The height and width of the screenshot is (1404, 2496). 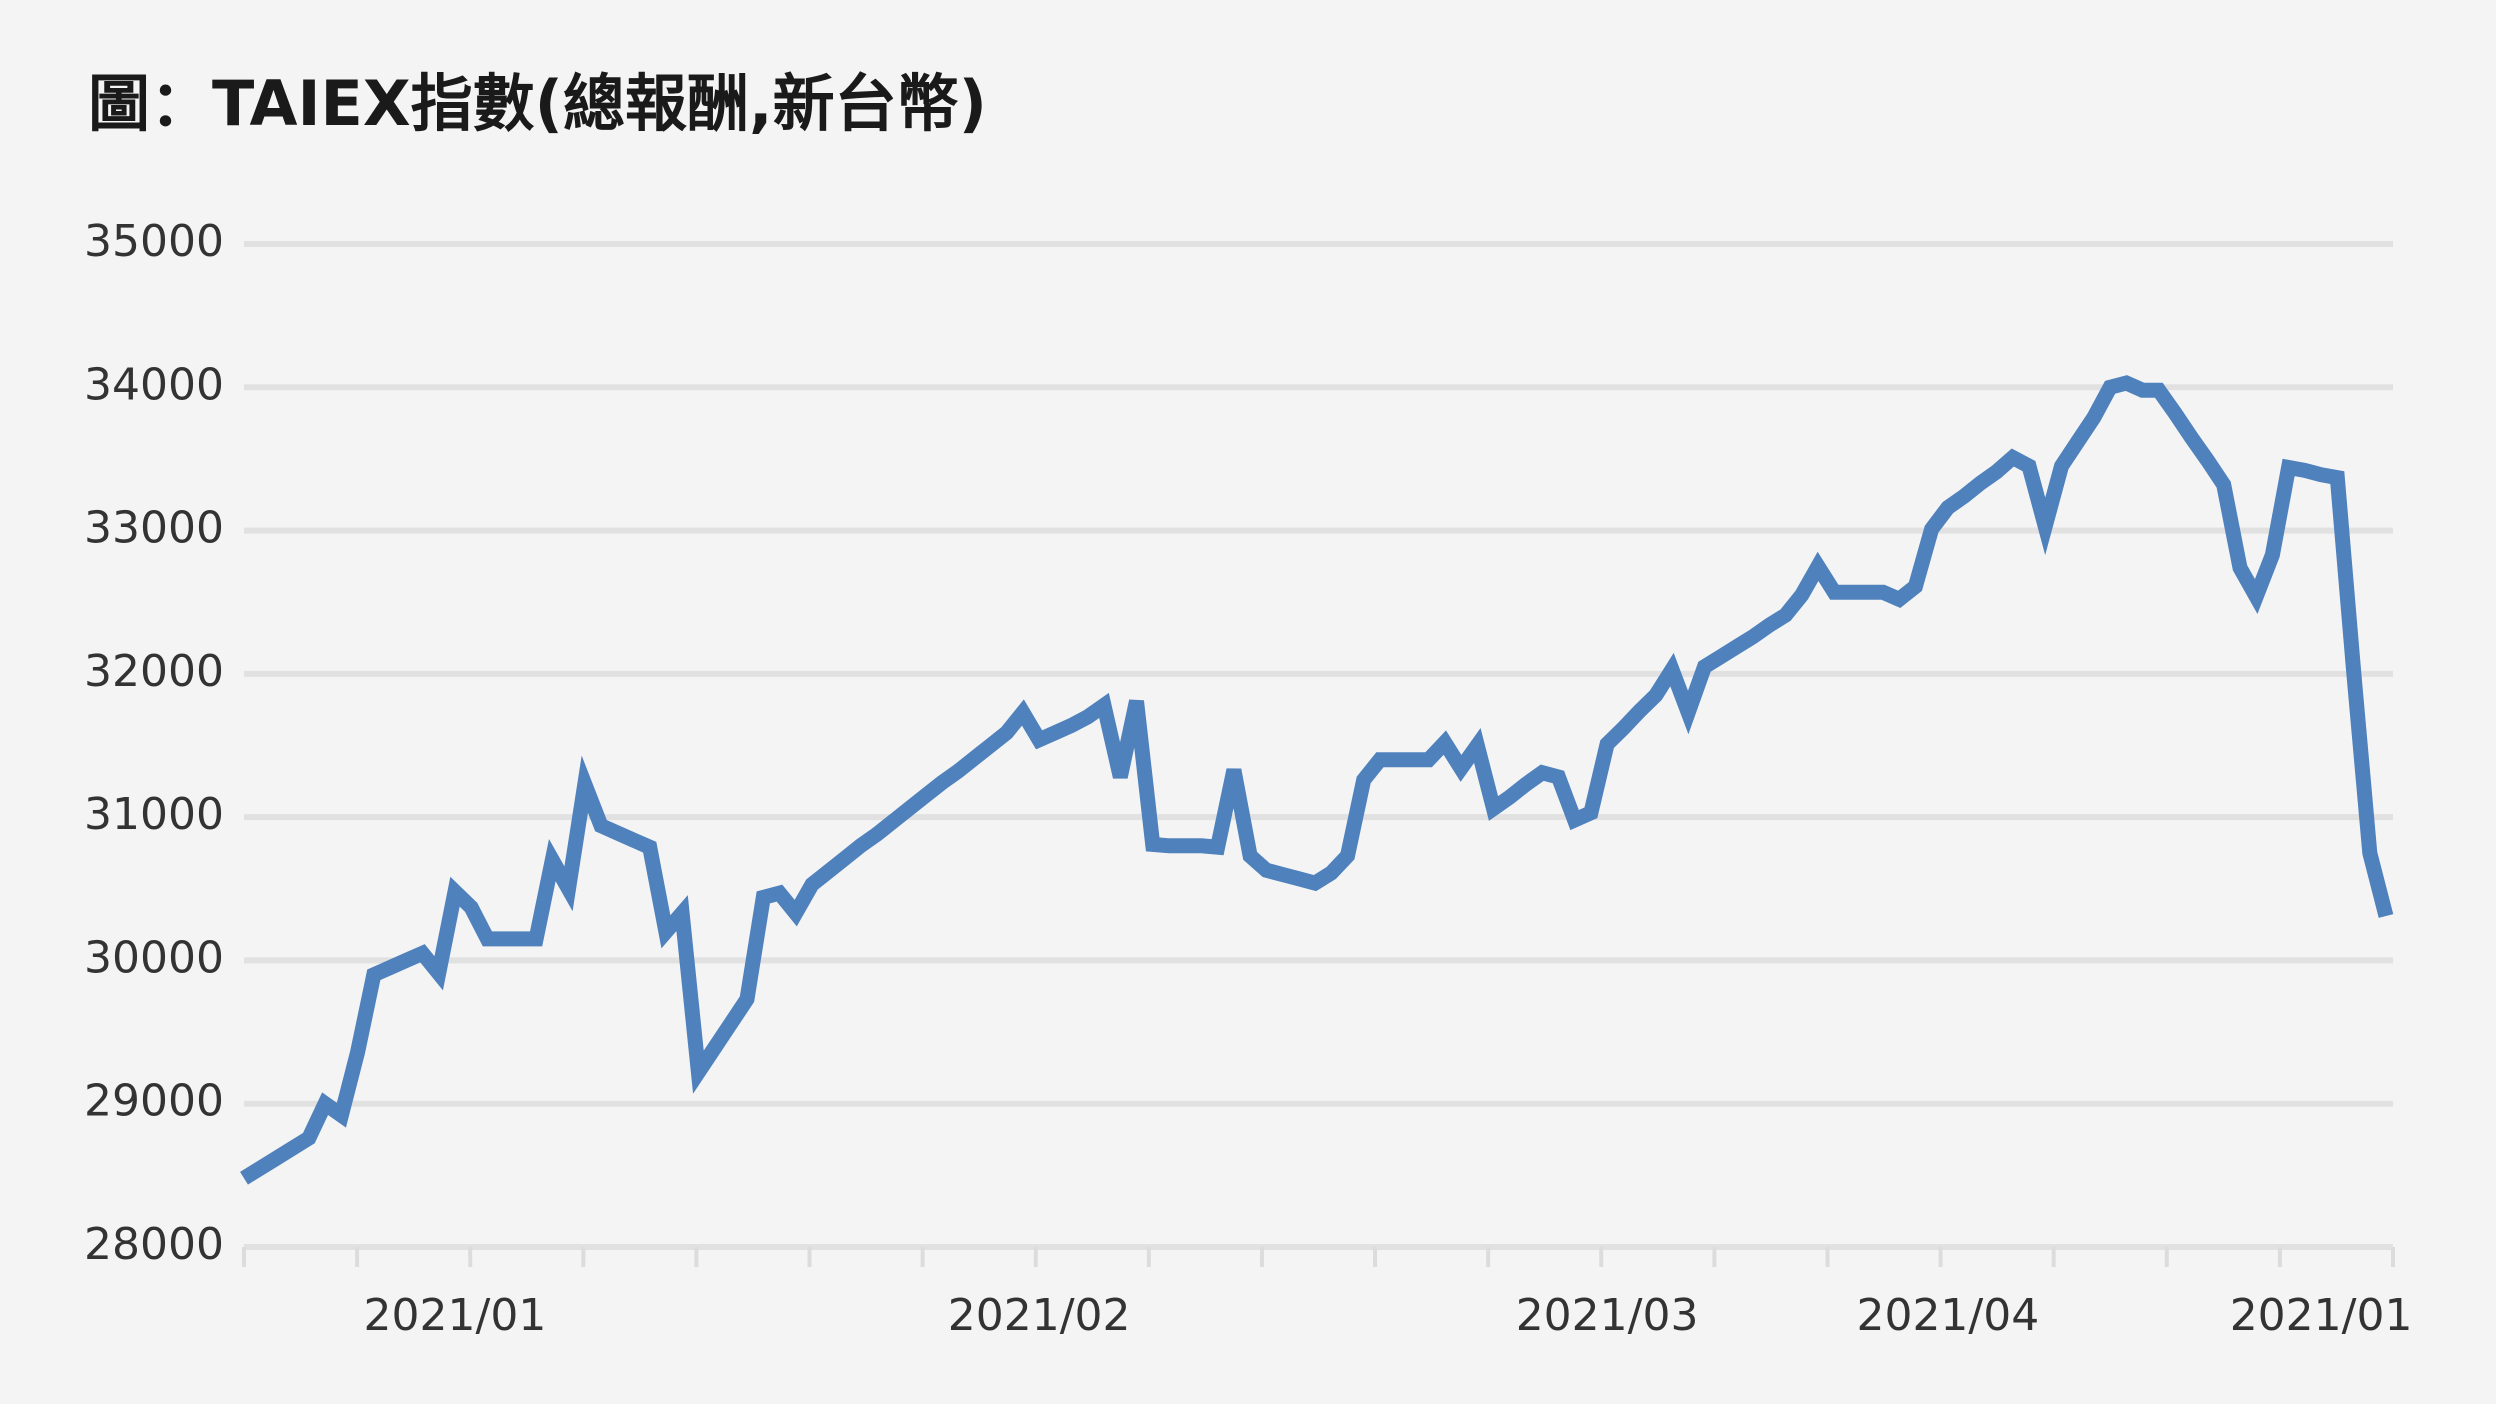 What do you see at coordinates (1947, 1315) in the screenshot?
I see `x-tick-label: 2021/04` at bounding box center [1947, 1315].